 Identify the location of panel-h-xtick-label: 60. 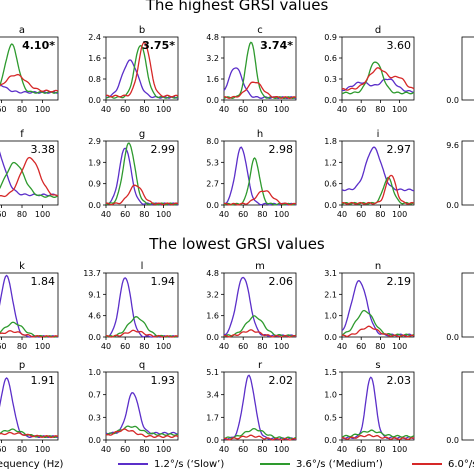
(243, 214).